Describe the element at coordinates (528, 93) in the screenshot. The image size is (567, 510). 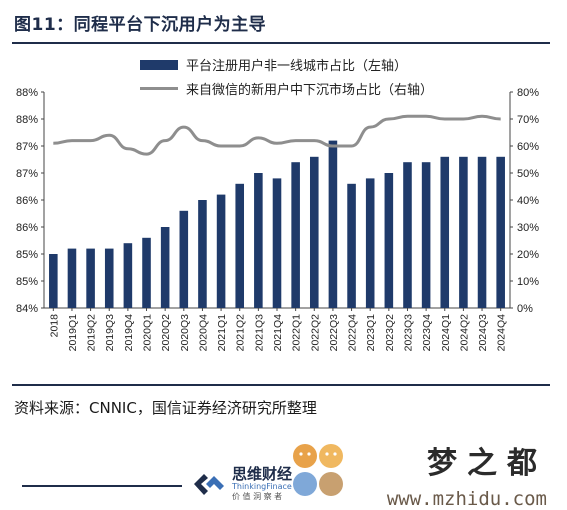
I see `y-right-tick-label: 80%` at that location.